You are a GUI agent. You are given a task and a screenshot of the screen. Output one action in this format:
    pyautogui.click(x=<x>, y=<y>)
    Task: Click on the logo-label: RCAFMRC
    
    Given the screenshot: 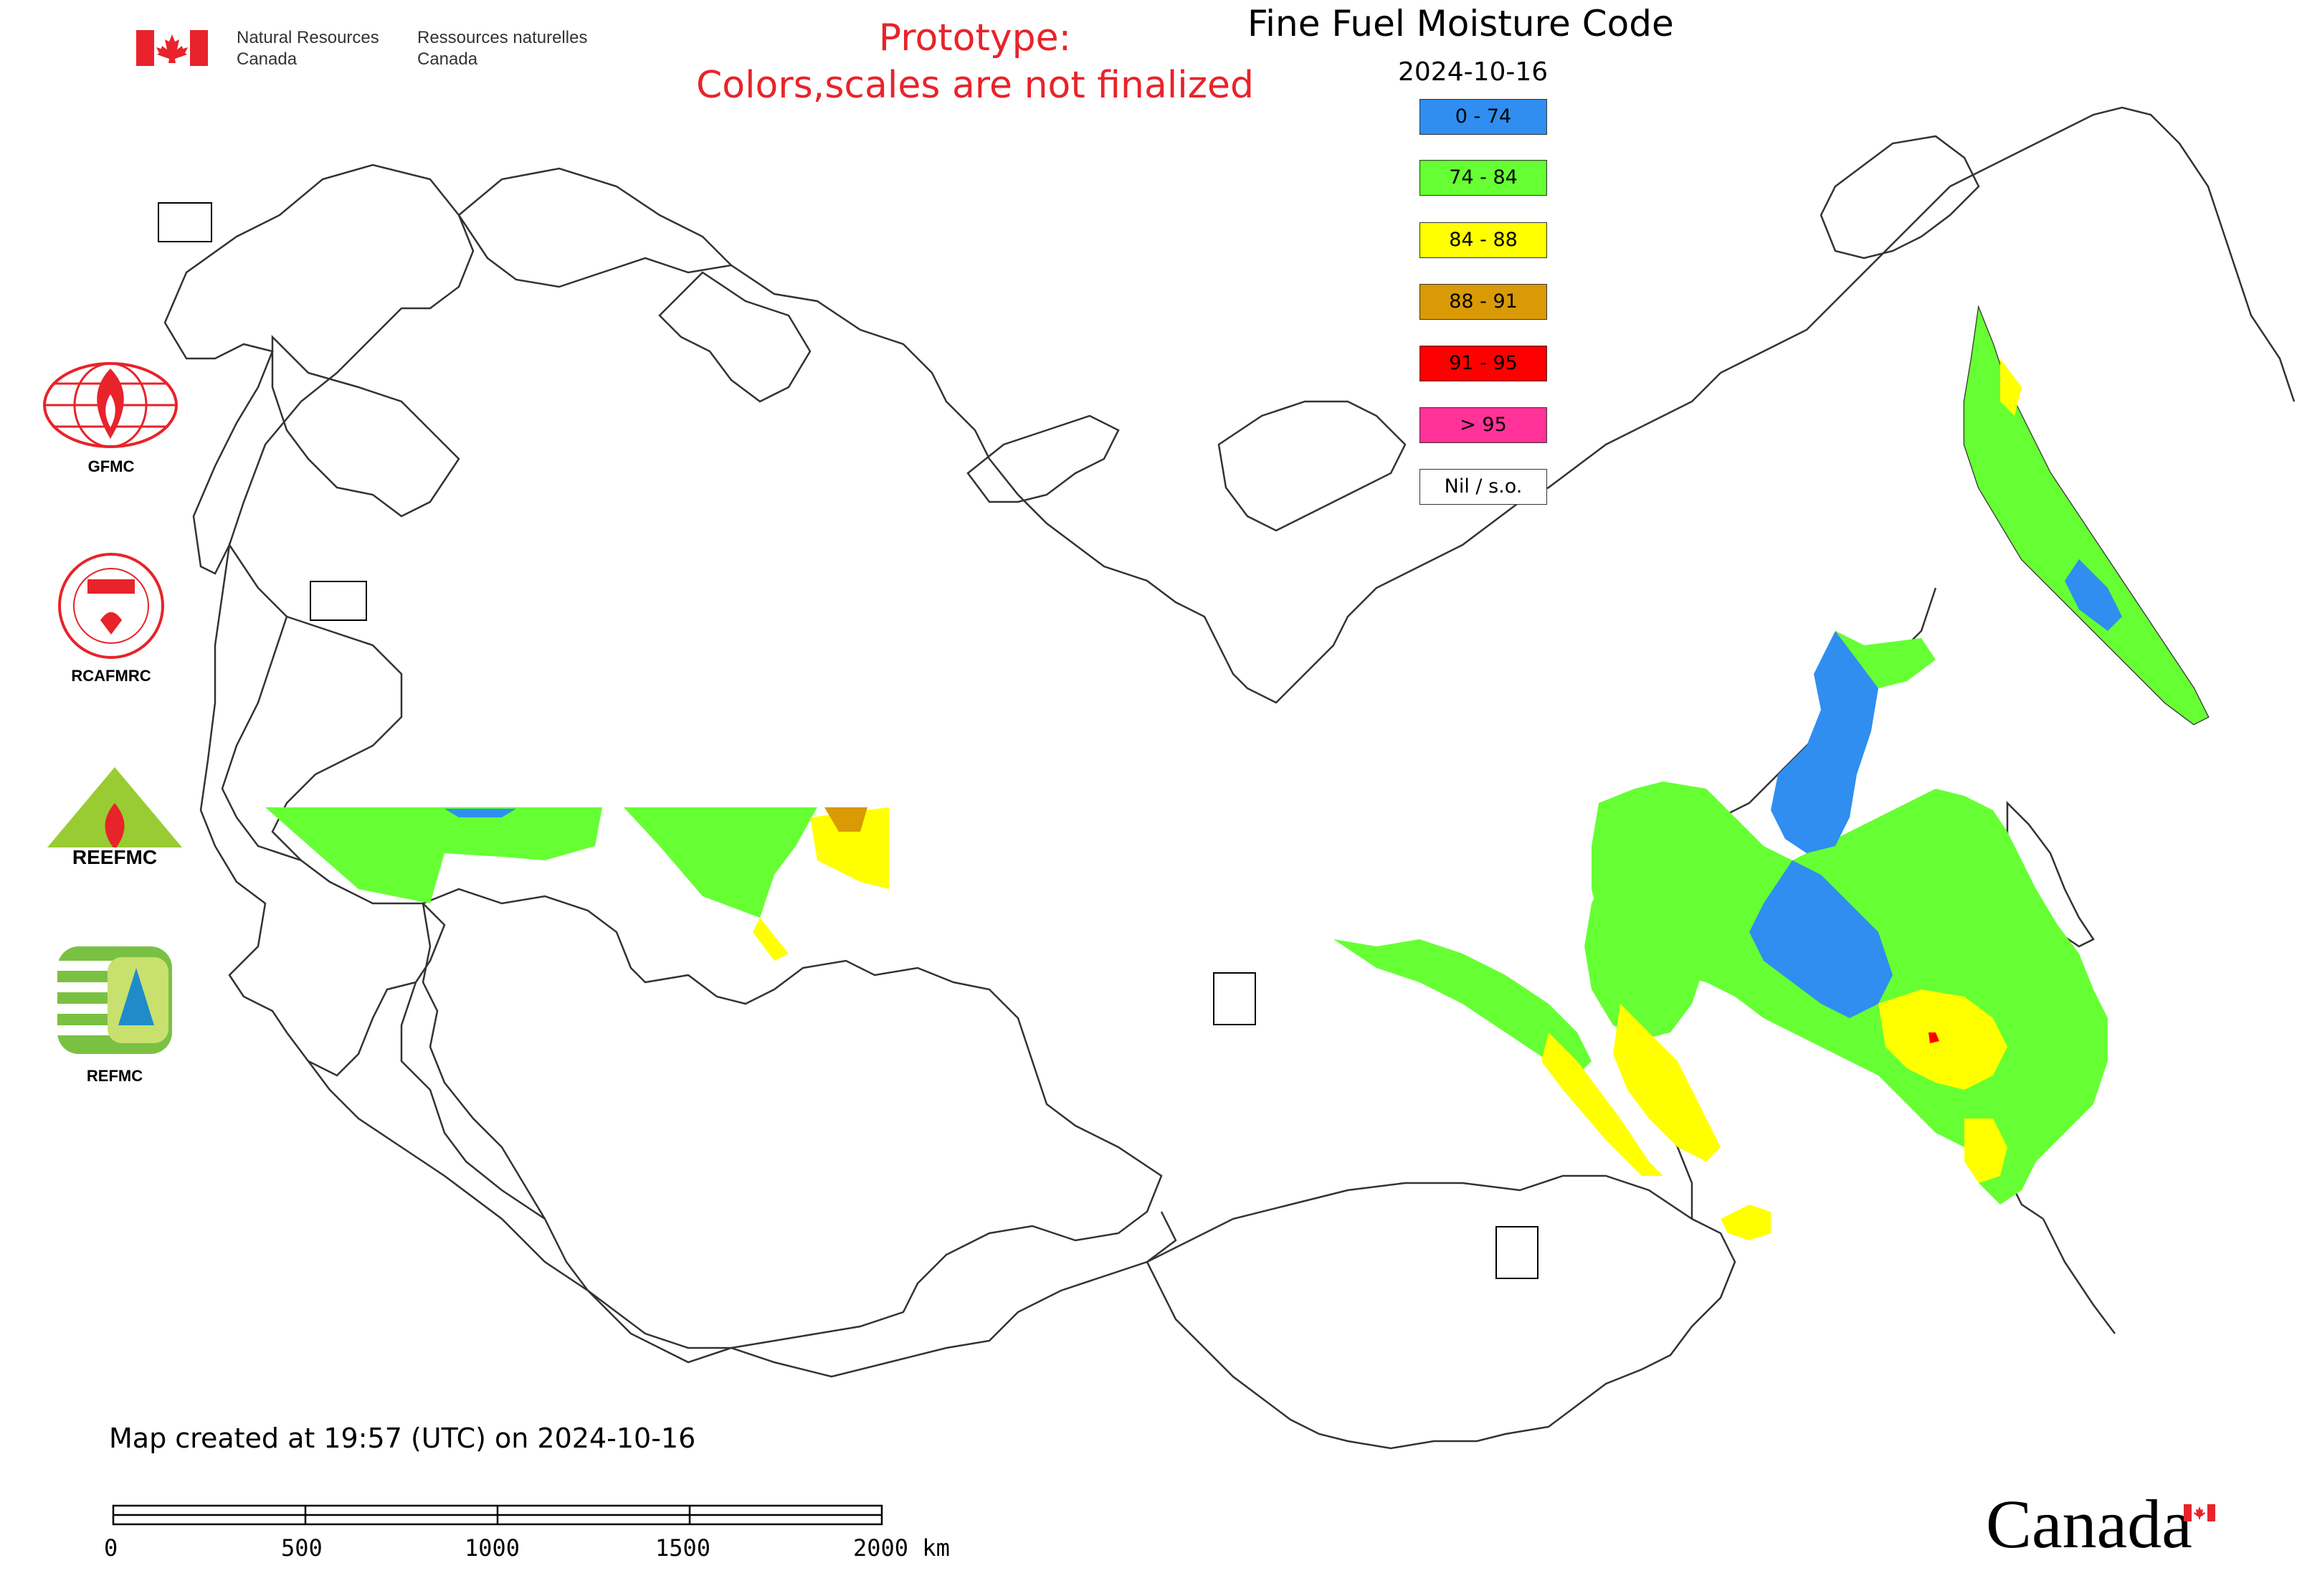 What is the action you would take?
    pyautogui.click(x=111, y=676)
    